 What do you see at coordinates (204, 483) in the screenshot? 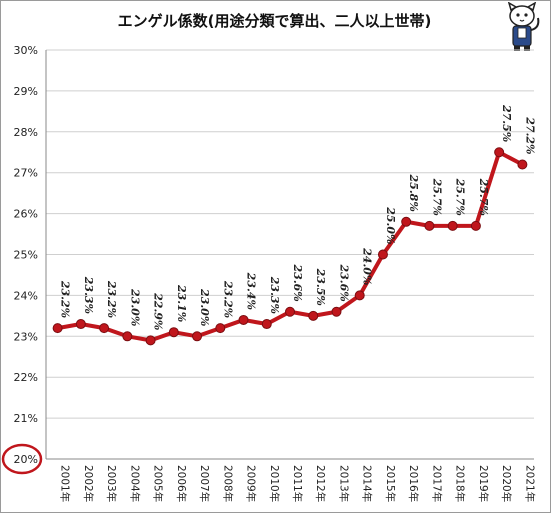
I see `x-tick-label: 2007年` at bounding box center [204, 483].